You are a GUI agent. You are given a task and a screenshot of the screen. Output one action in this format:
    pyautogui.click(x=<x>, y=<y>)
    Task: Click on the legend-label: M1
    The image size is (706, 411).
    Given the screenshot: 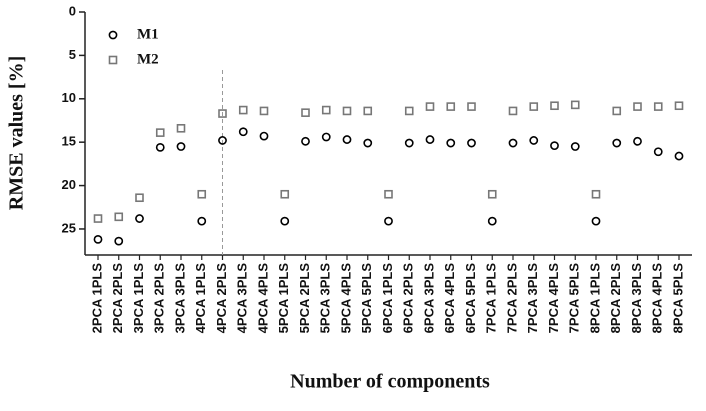 What is the action you would take?
    pyautogui.click(x=148, y=34)
    